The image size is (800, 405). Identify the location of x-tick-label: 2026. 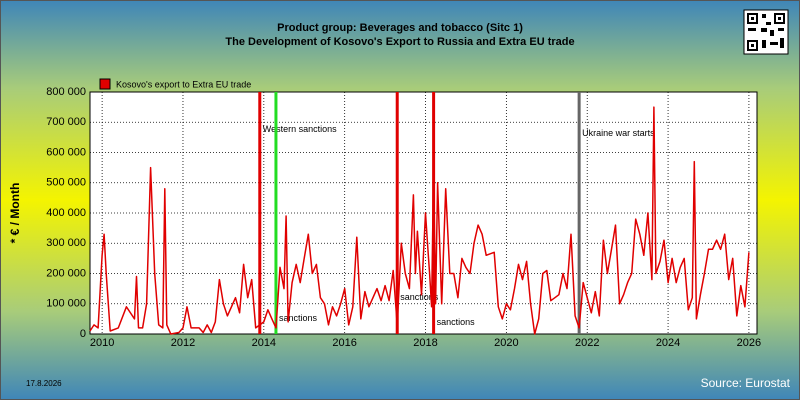
(749, 343).